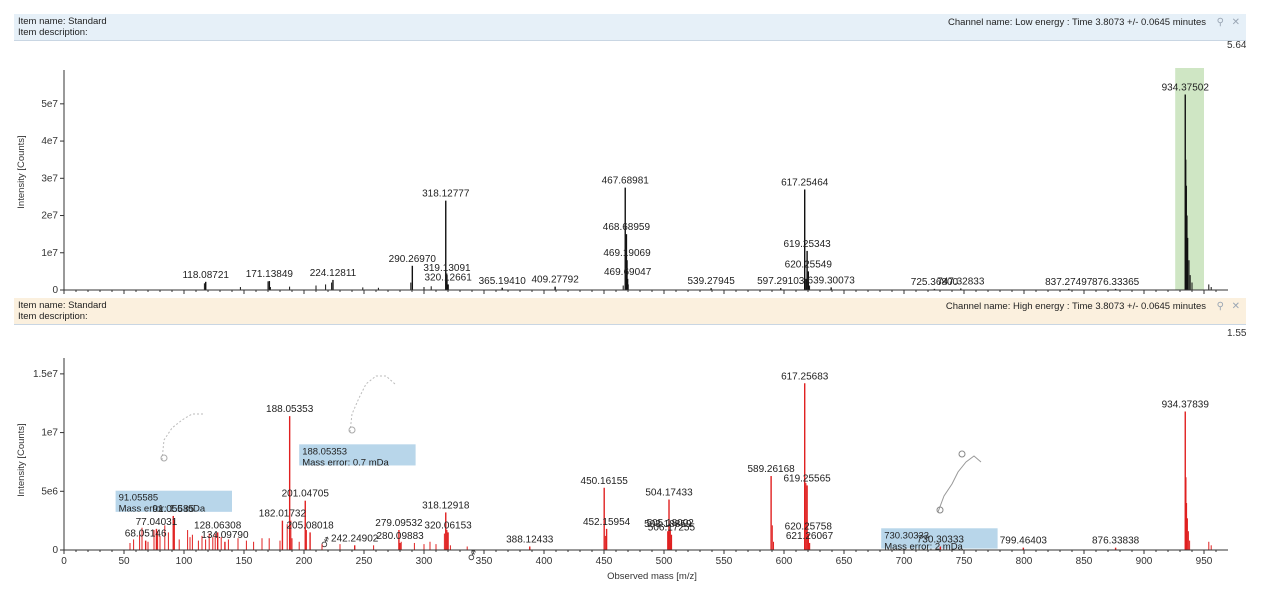  What do you see at coordinates (304, 561) in the screenshot?
I see `x-tick-label: 200` at bounding box center [304, 561].